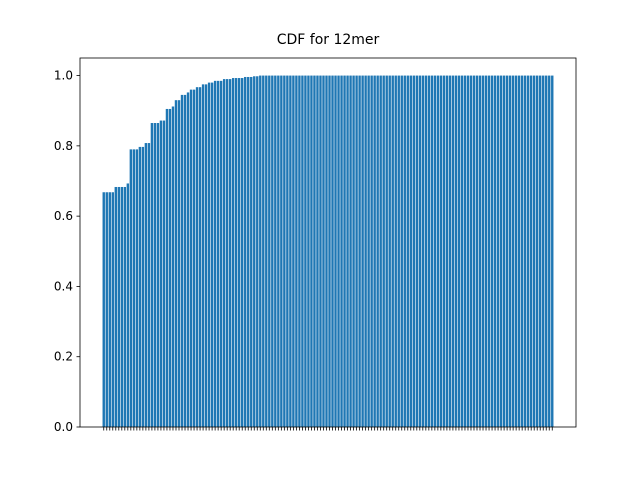 This screenshot has width=640, height=480. What do you see at coordinates (63, 76) in the screenshot?
I see `y-tick-label: 1.0` at bounding box center [63, 76].